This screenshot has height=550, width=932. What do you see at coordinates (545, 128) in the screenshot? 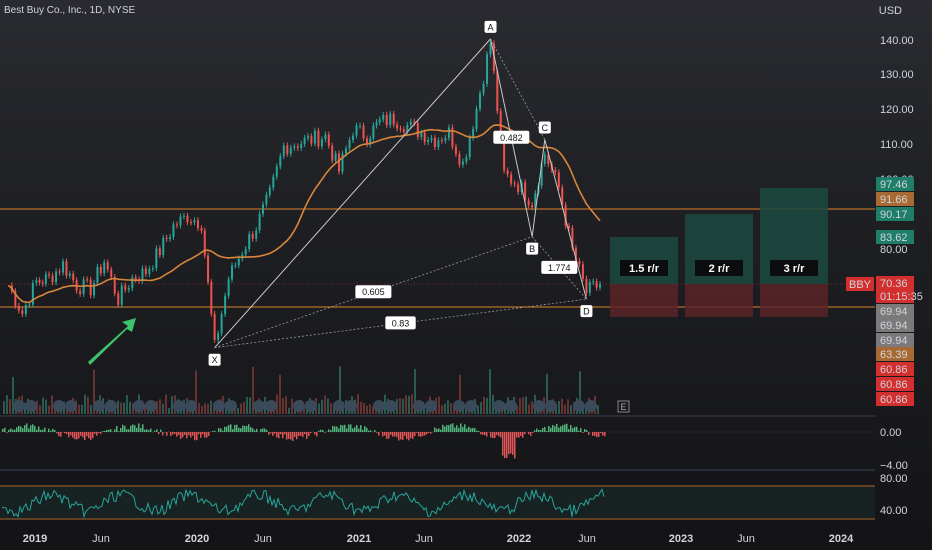
I see `pattern-point-label: C` at bounding box center [545, 128].